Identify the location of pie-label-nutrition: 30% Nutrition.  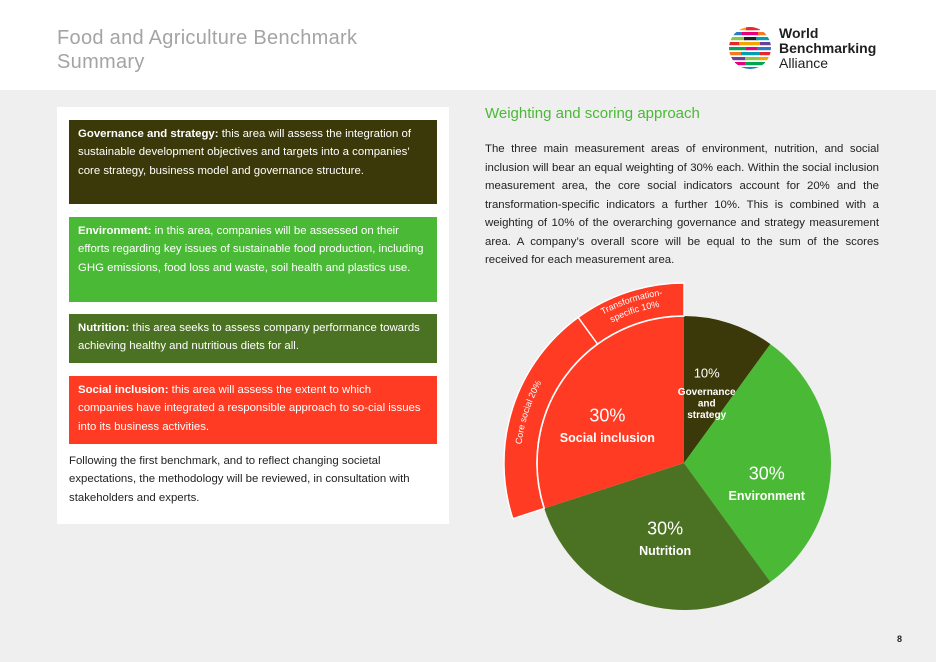
(665, 538).